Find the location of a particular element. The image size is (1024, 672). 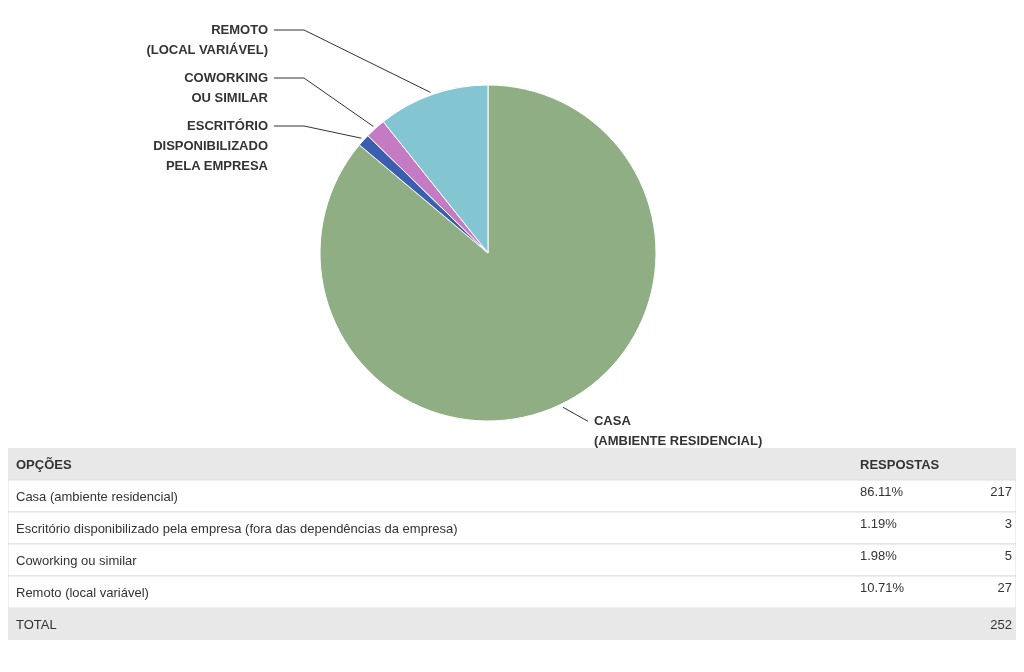

slice-label: ESCRITÓRIO DISPONIBILIZADO PELA EMPRESA is located at coordinates (211, 145).